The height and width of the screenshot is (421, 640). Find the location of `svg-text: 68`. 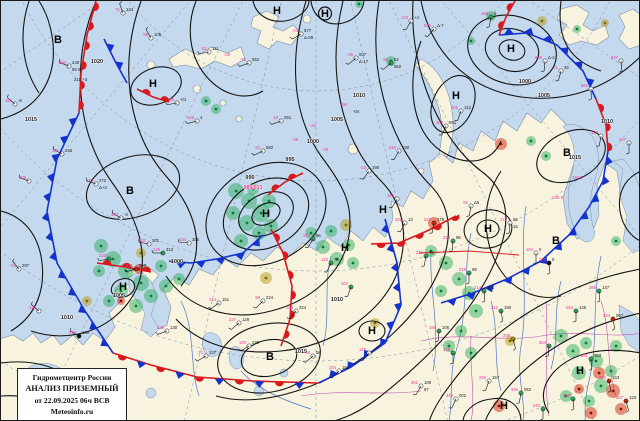

svg-text: 68 is located at coordinates (307, 352).